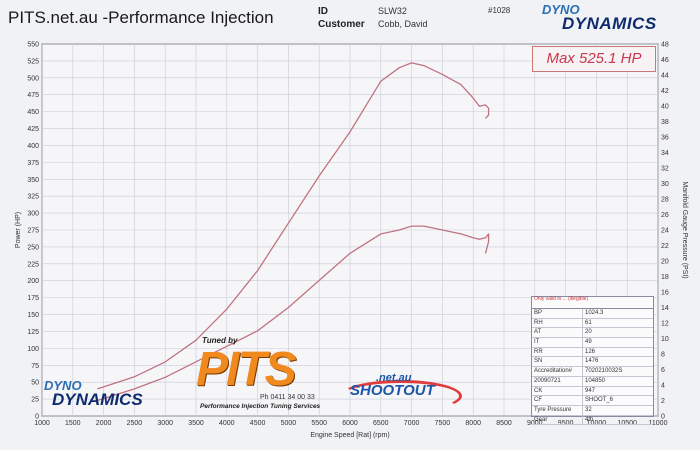 The image size is (700, 450). Describe the element at coordinates (557, 342) in the screenshot. I see `params-key: IT` at that location.